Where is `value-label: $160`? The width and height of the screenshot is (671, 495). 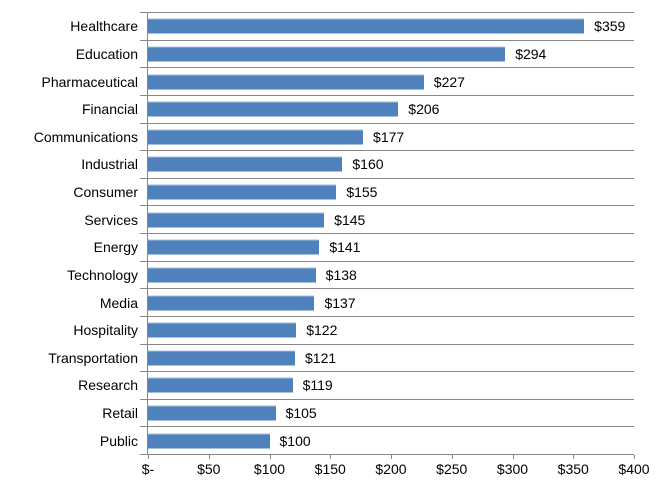 value-label: $160 is located at coordinates (368, 164).